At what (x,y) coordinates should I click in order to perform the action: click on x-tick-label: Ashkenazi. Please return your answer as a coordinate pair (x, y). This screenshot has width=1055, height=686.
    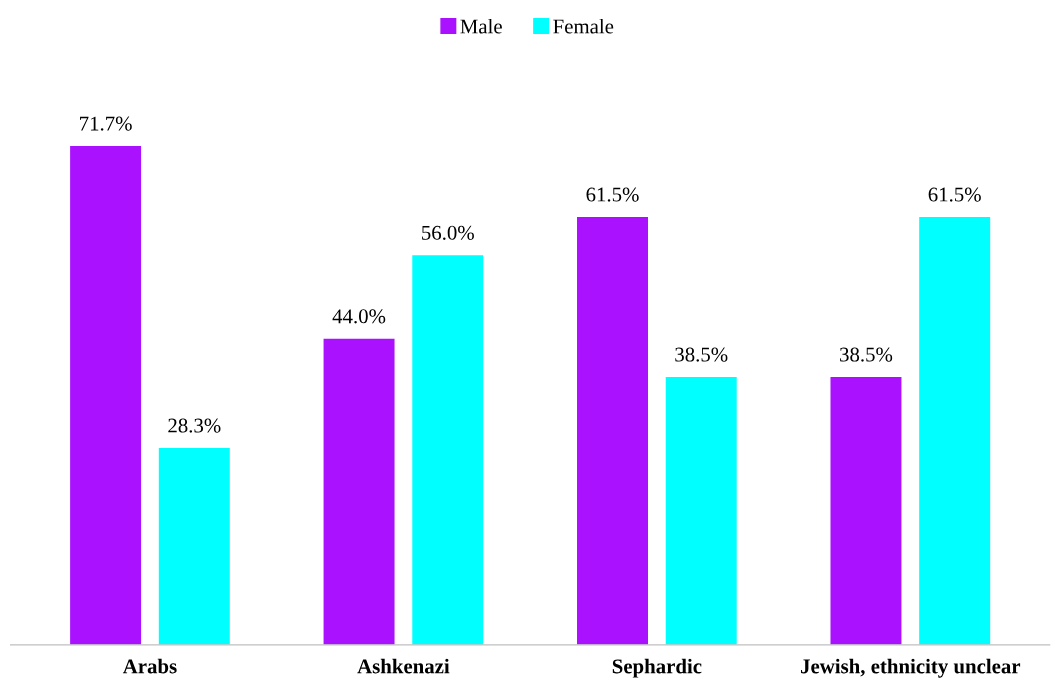
    Looking at the image, I should click on (403, 666).